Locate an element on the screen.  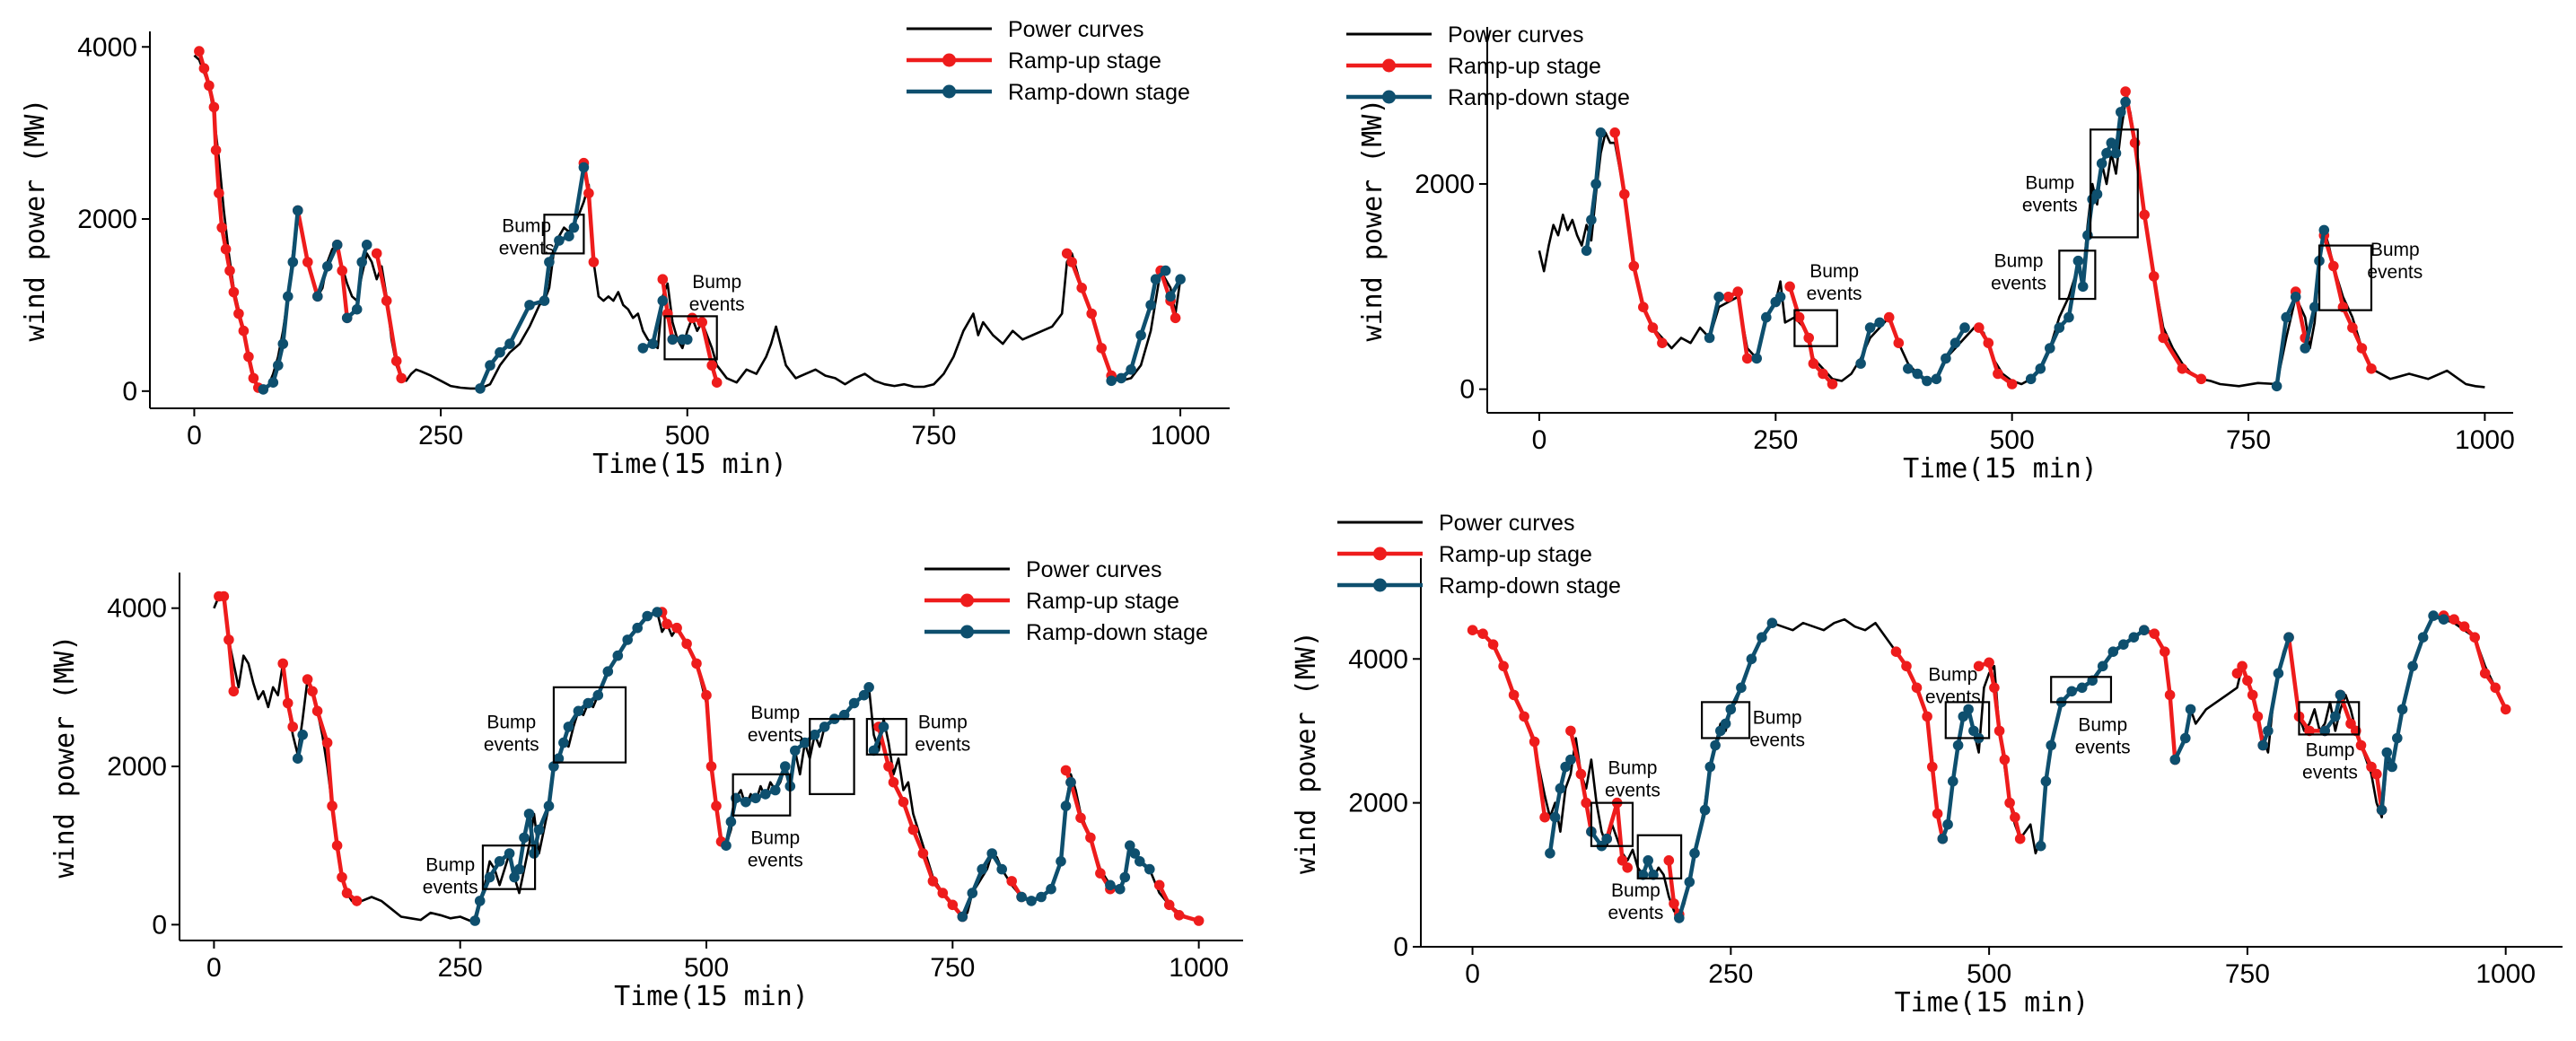
y-tick-label: 2000 is located at coordinates (107, 219).